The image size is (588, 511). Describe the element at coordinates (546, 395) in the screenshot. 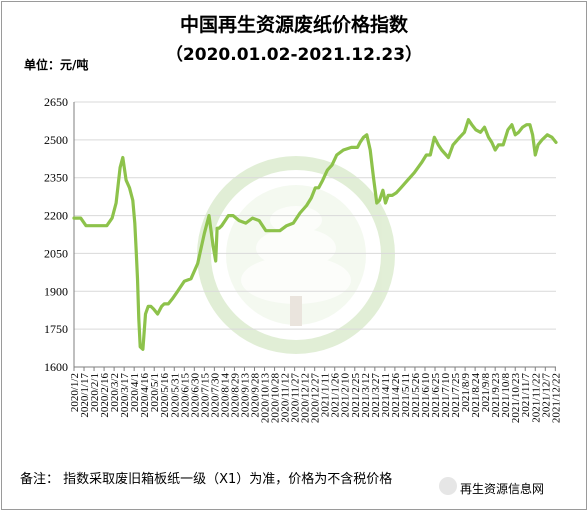

I see `x-tick-label: 2021/12/7` at that location.